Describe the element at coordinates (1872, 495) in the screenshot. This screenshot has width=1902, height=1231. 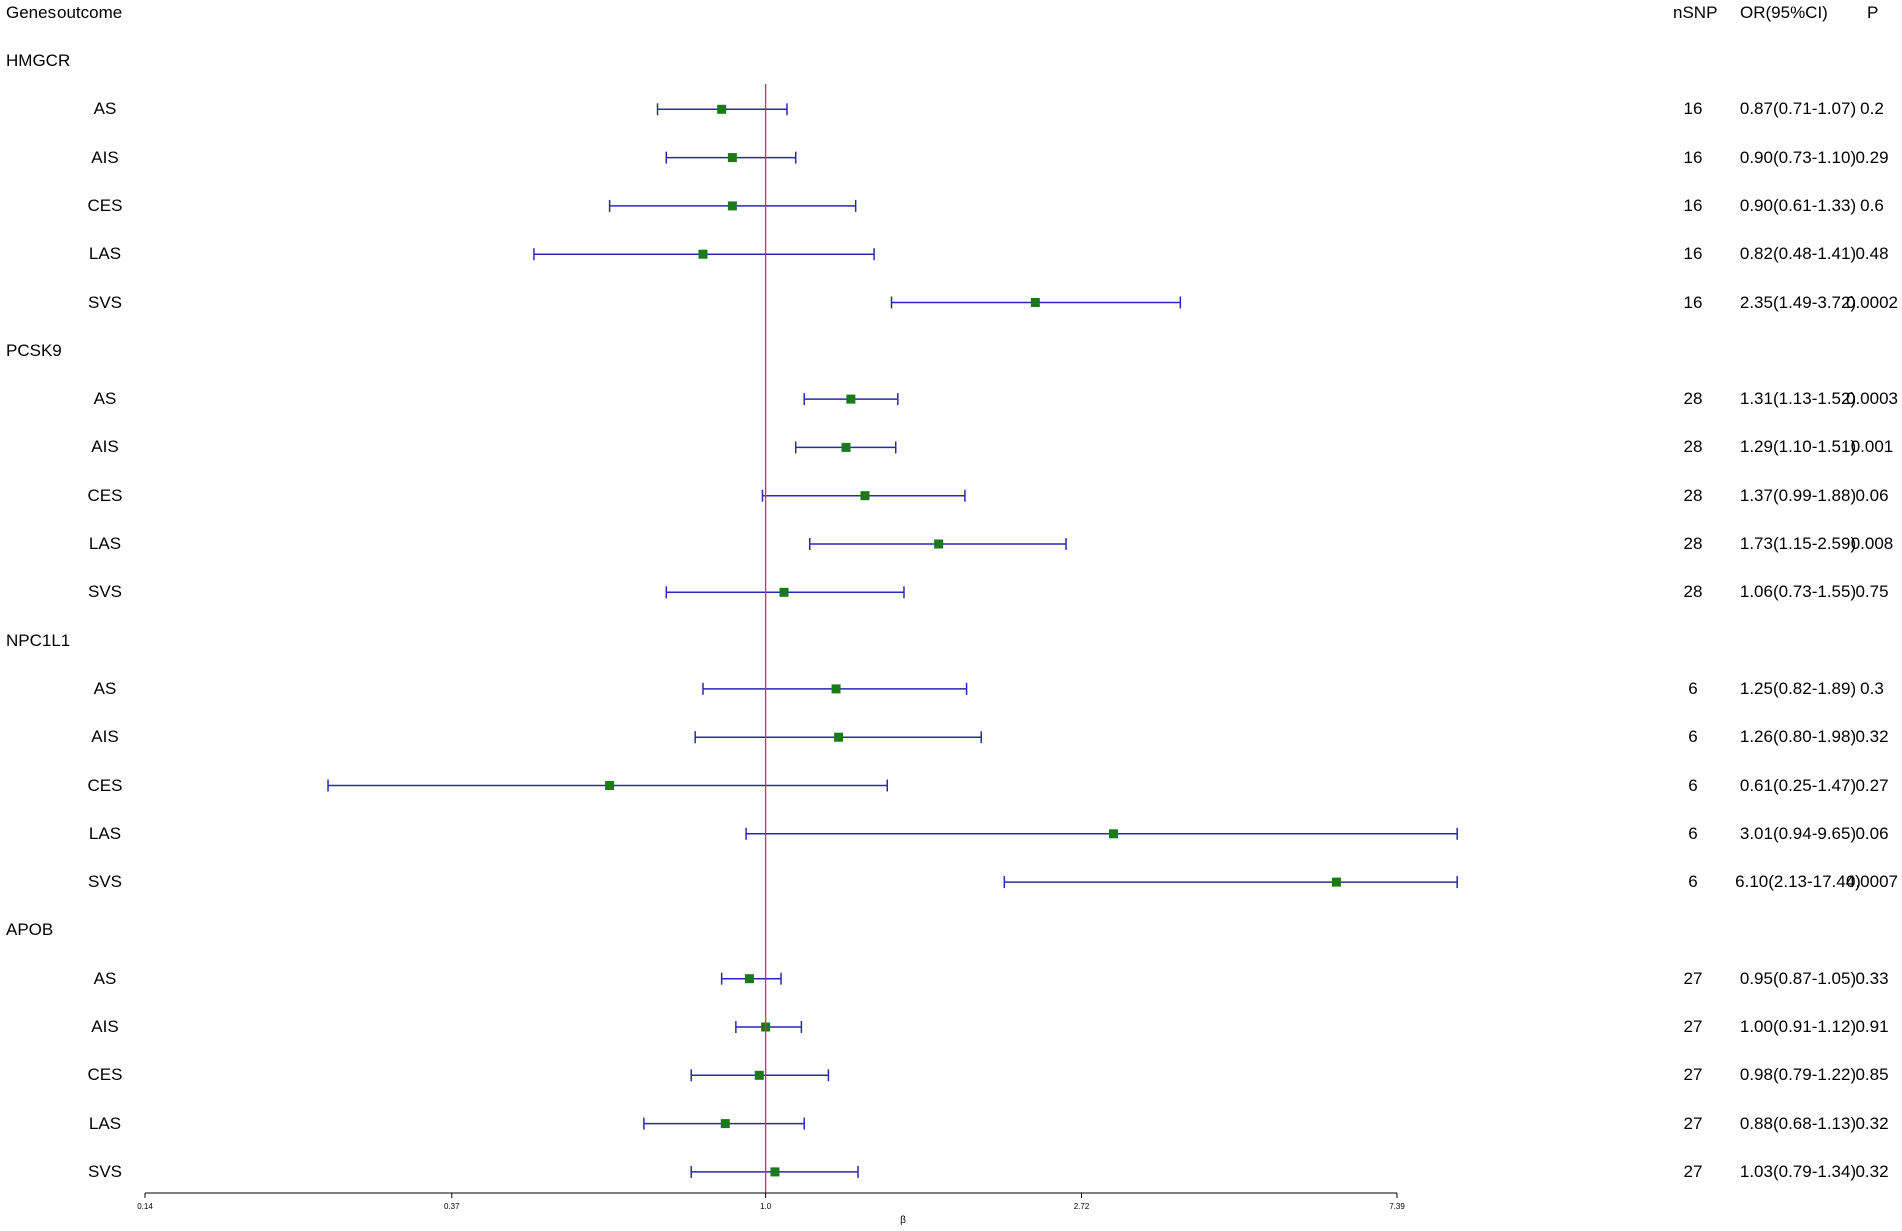
I see `p-value: 0.06` at that location.